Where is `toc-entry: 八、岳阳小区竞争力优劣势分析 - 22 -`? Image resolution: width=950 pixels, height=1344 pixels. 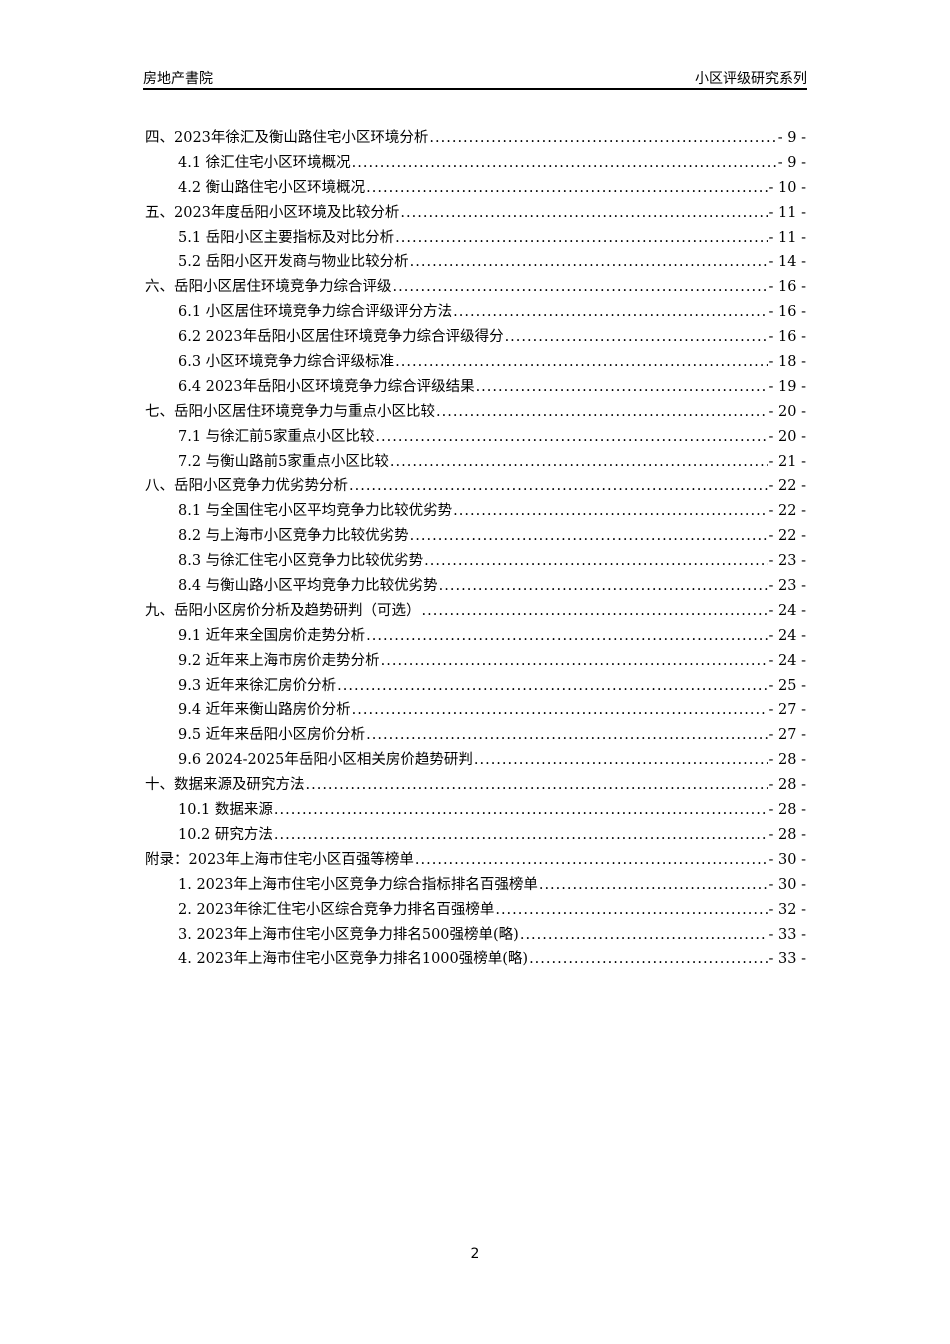 toc-entry: 八、岳阳小区竞争力优劣势分析 - 22 - is located at coordinates (475, 486).